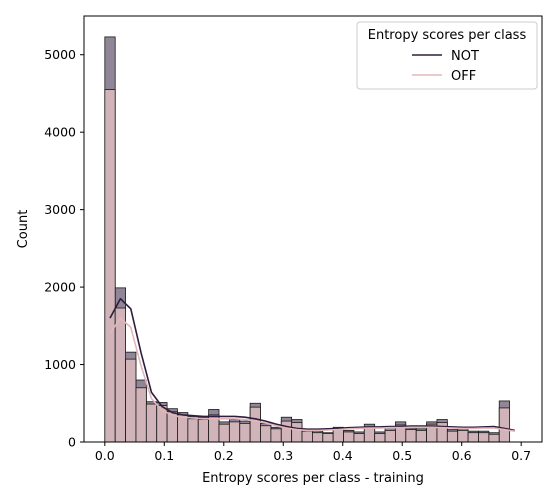 This screenshot has height=500, width=558. What do you see at coordinates (521, 455) in the screenshot?
I see `x-tick-label-7: 0.7` at bounding box center [521, 455].